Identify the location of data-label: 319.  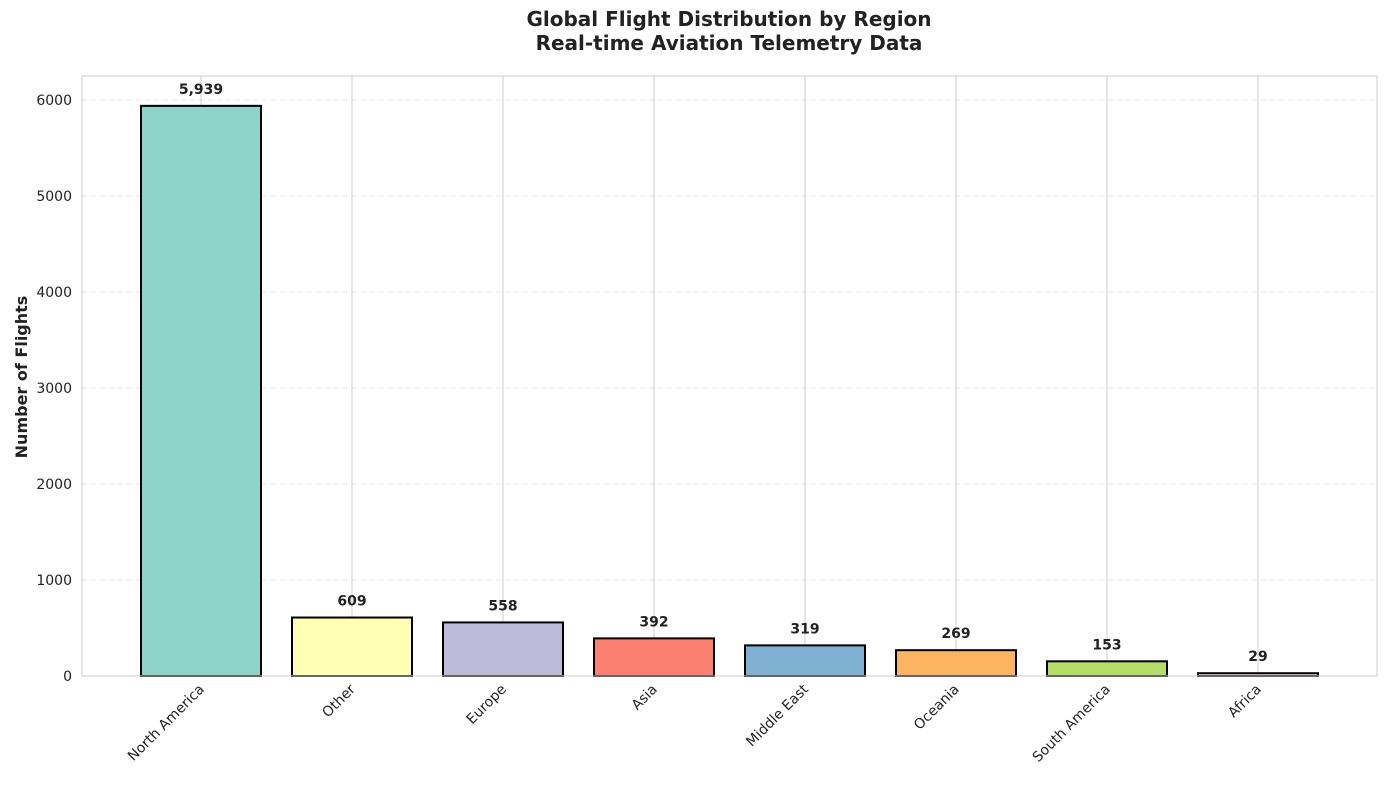
(804, 629).